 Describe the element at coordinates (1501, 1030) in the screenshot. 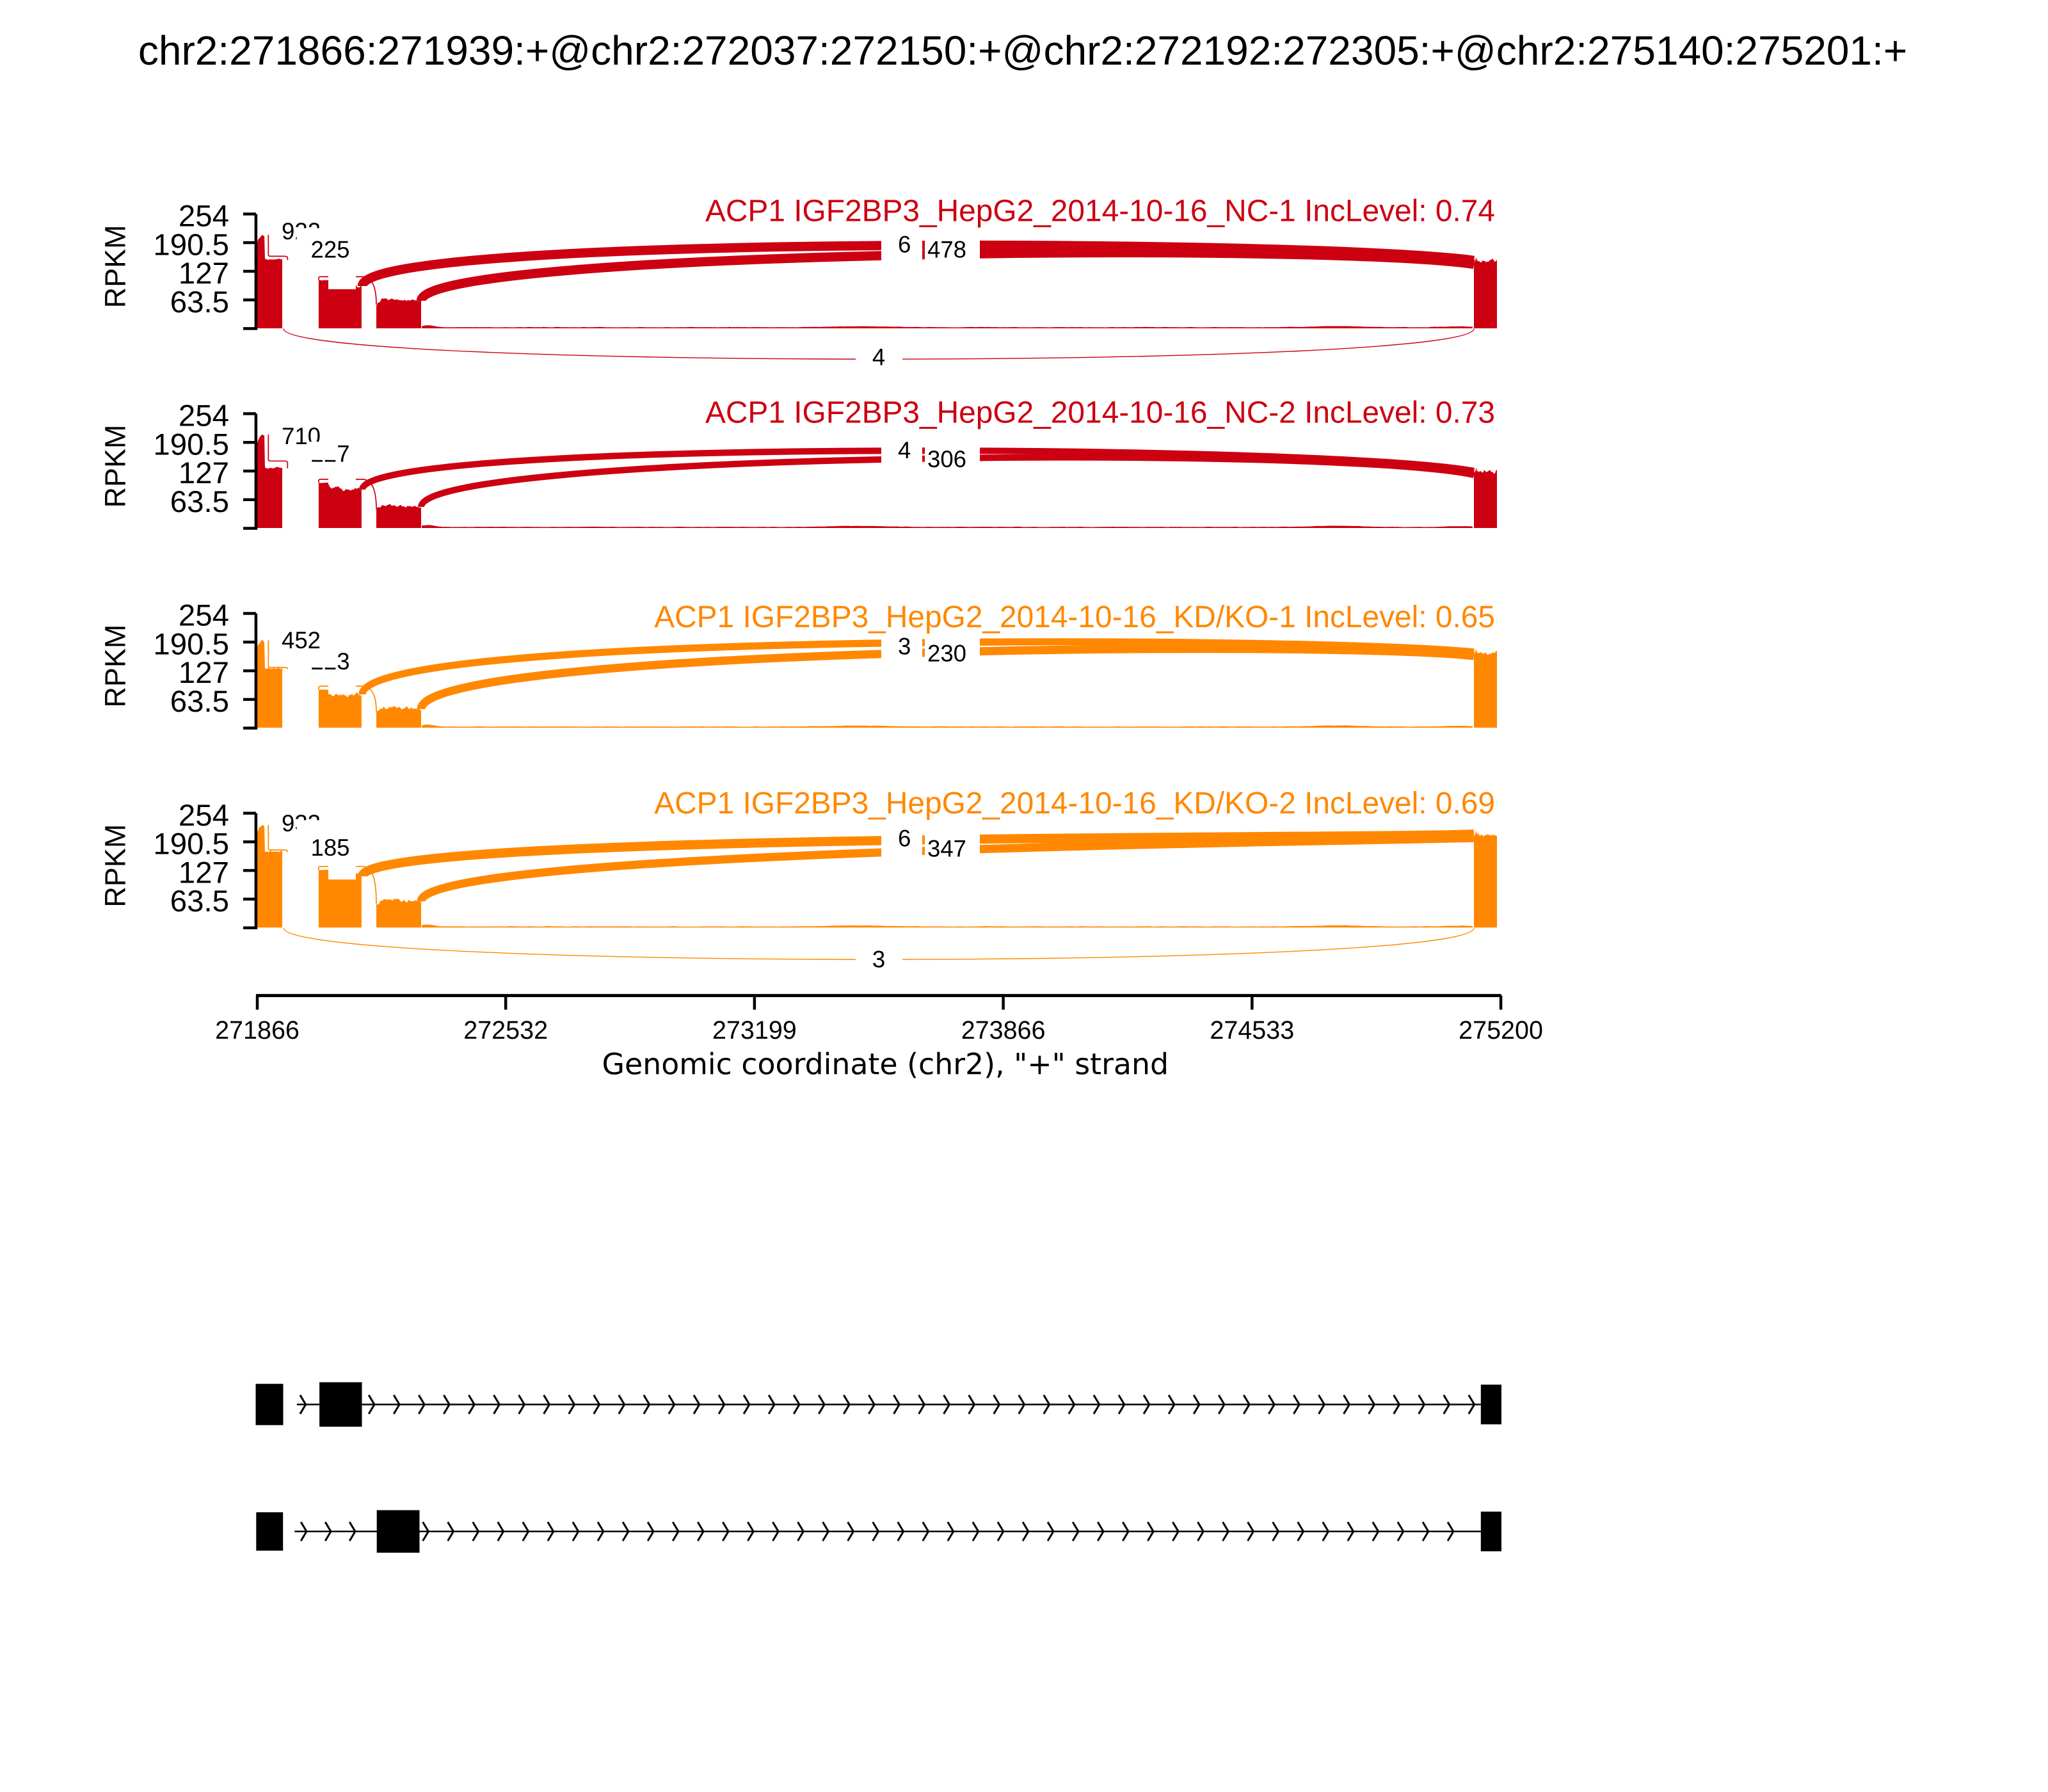

I see `svg-text: 275200` at that location.